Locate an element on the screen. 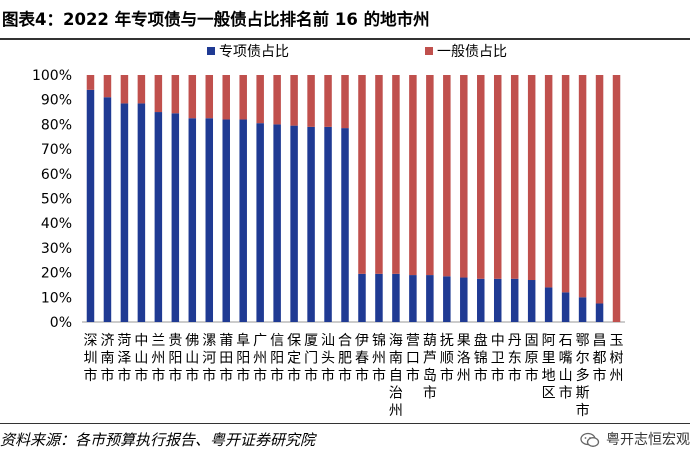 This screenshot has height=470, width=700. y-tick-label: 50% is located at coordinates (56, 200).